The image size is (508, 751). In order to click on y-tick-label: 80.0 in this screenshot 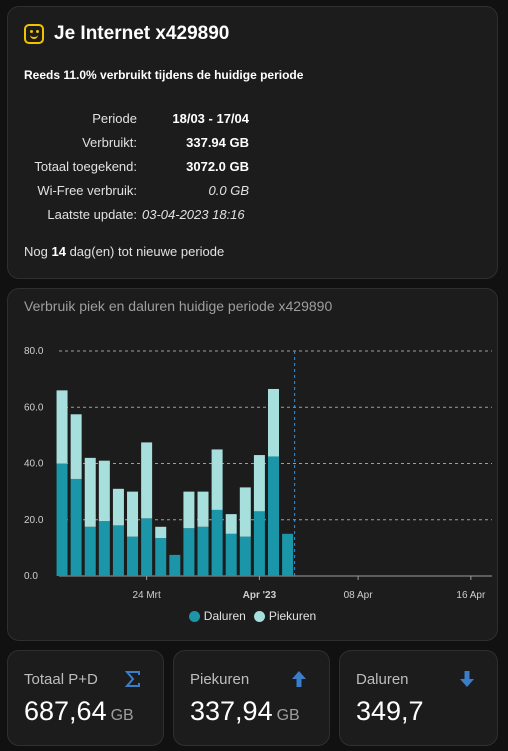, I will do `click(34, 351)`.